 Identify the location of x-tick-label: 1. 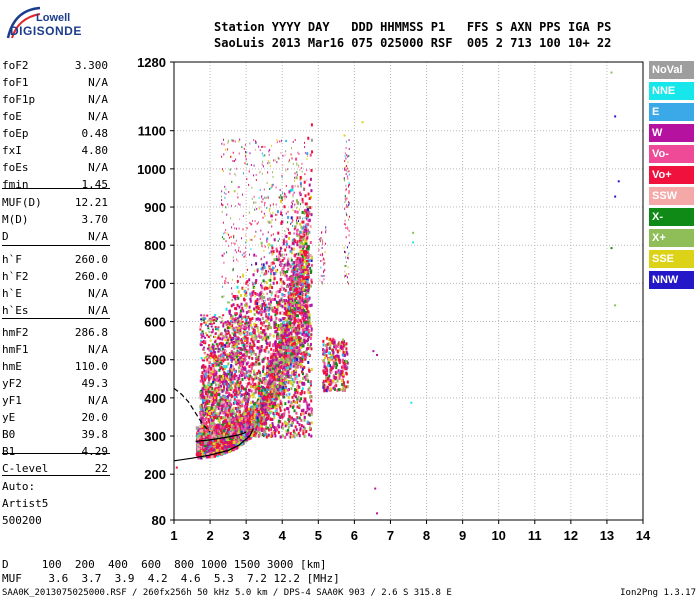
(173, 535).